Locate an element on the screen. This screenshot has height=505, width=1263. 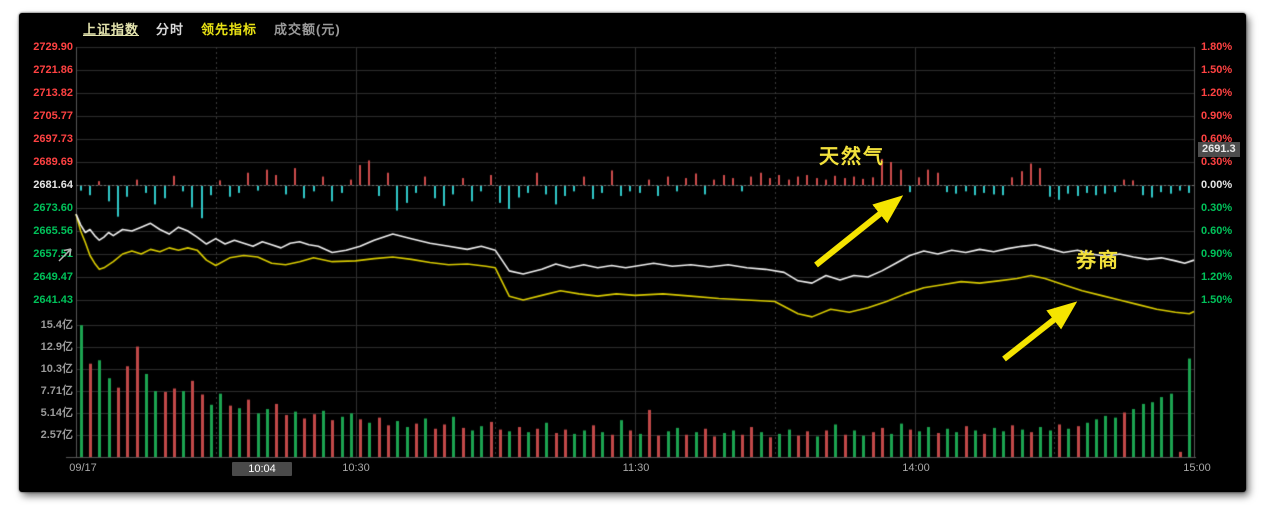
price-tick-label: 2689.69 is located at coordinates (53, 162).